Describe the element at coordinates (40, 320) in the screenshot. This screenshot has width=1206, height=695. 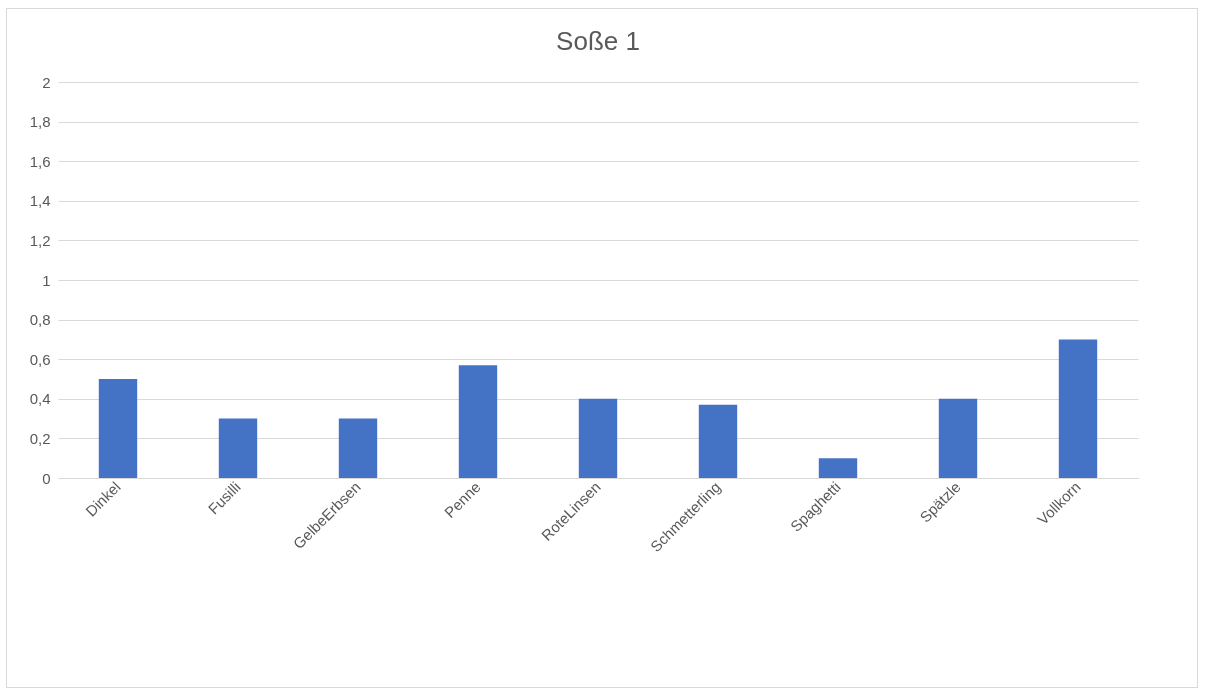
I see `y-tick-label: 0,8` at that location.